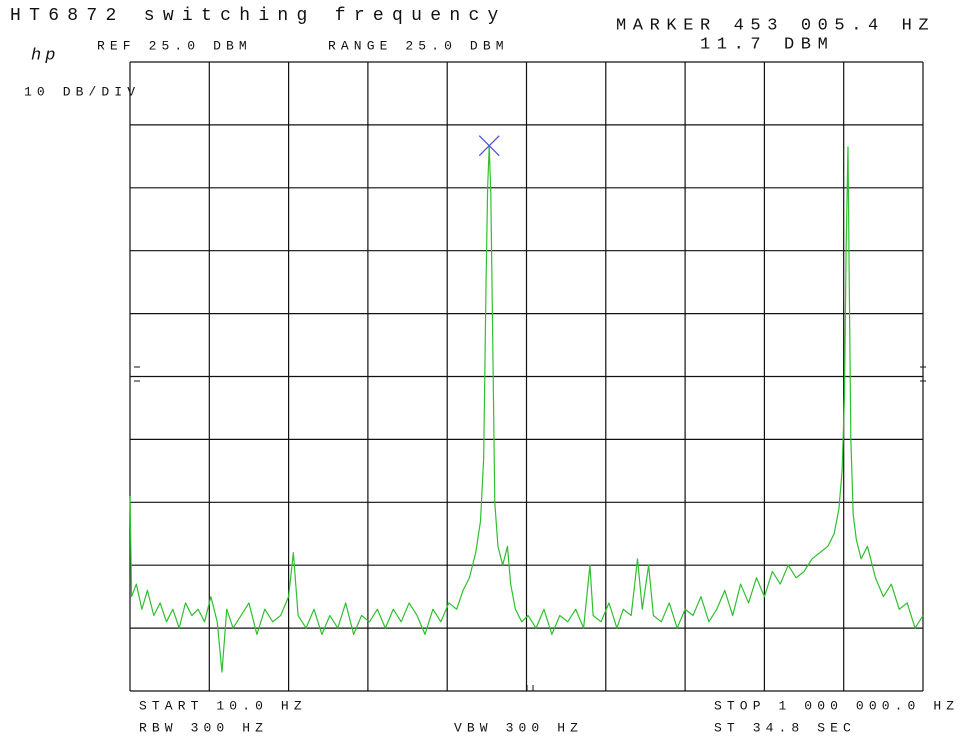  I want to click on stop-frequency: STOP 1 000 000.0 HZ, so click(836, 705).